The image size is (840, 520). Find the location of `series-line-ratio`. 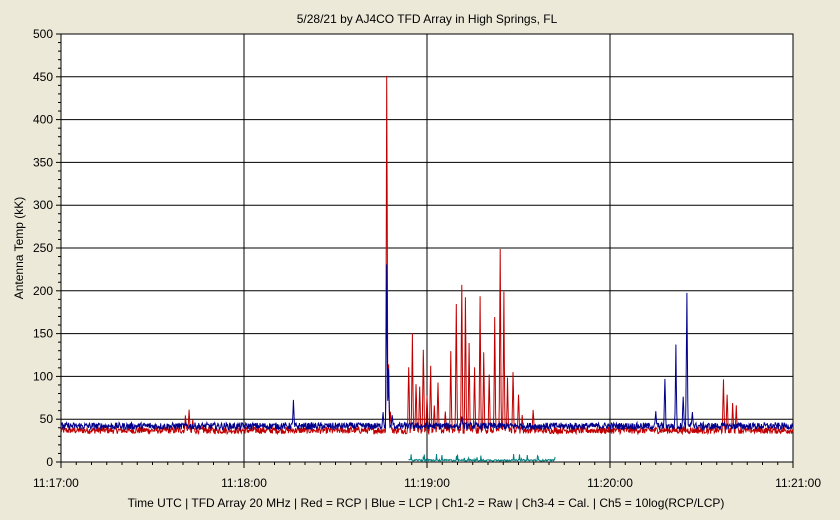

series-line-ratio is located at coordinates (482, 458).